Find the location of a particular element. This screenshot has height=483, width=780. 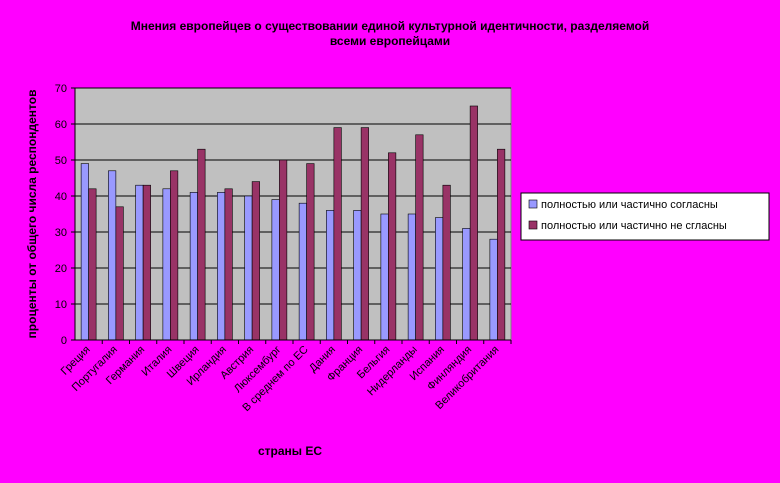

y-tick-labels: 0 10 20 30 40 50 60 70 is located at coordinates (65, 215).